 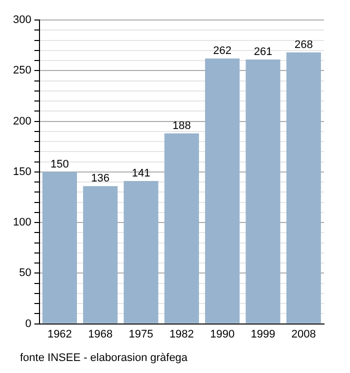 What do you see at coordinates (22, 20) in the screenshot?
I see `y-tick-label: 300` at bounding box center [22, 20].